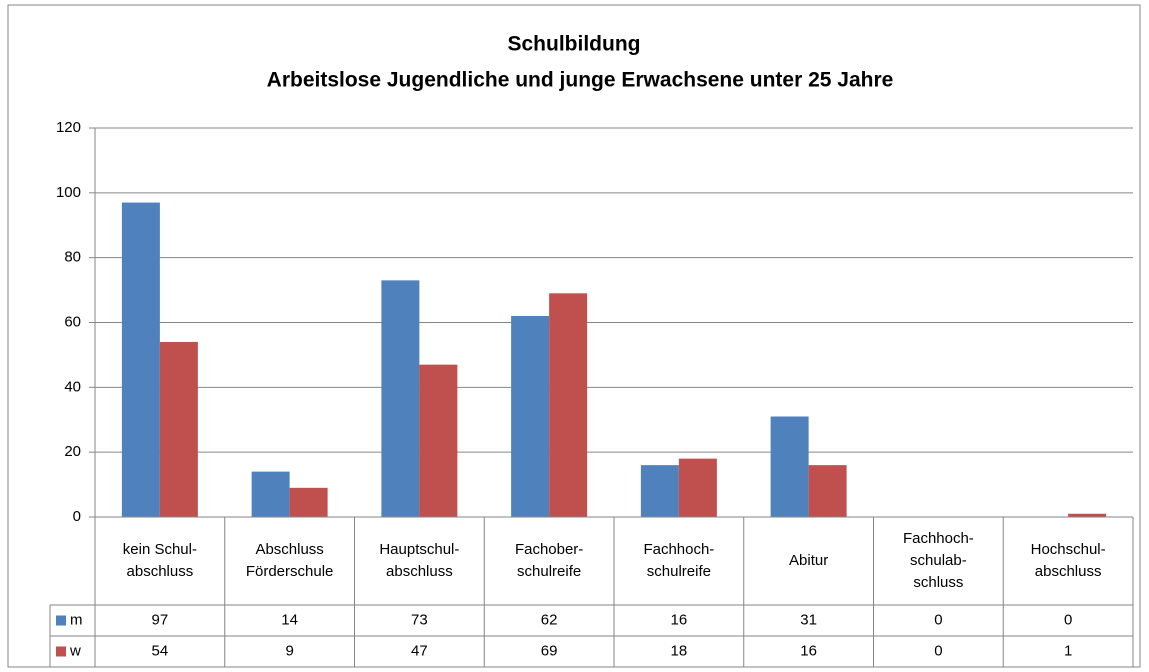 The image size is (1149, 672). Describe the element at coordinates (419, 619) in the screenshot. I see `table-value: 73` at that location.